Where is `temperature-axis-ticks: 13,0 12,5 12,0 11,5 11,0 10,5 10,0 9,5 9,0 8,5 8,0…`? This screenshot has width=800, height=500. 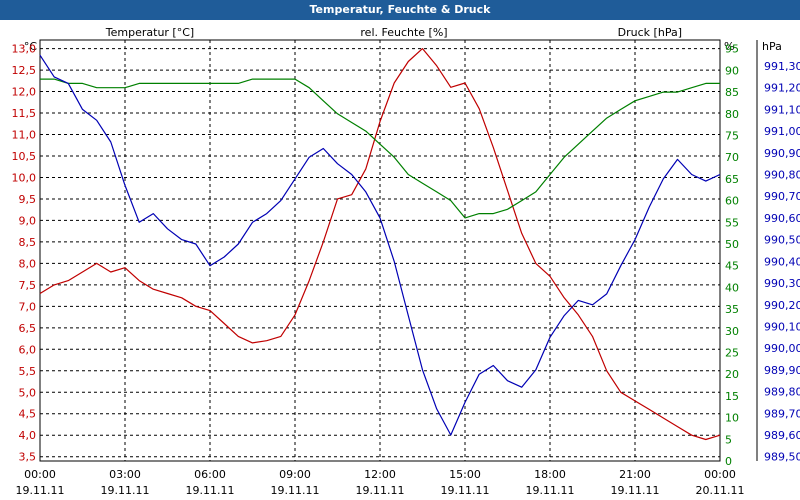 temperature-axis-ticks: 13,0 12,5 12,0 11,5 11,0 10,5 10,0 9,5 9,0 8,5 8,0… is located at coordinates (24, 253).